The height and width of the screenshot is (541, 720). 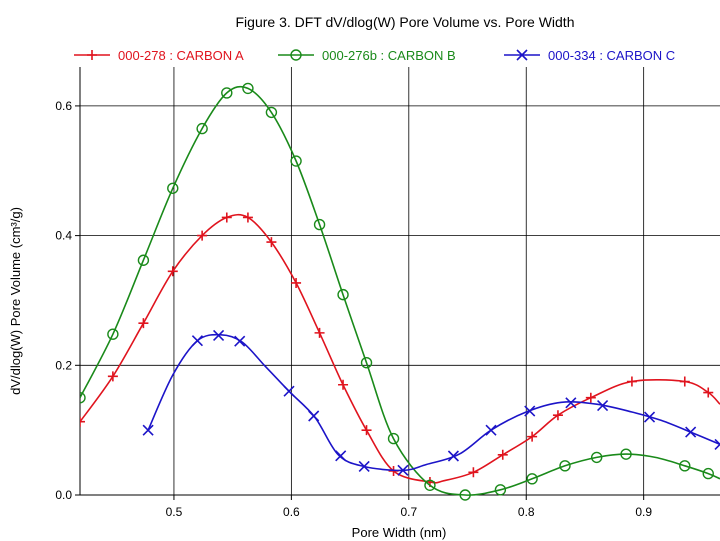 I want to click on y-tick-label: 0.2, so click(x=63, y=365).